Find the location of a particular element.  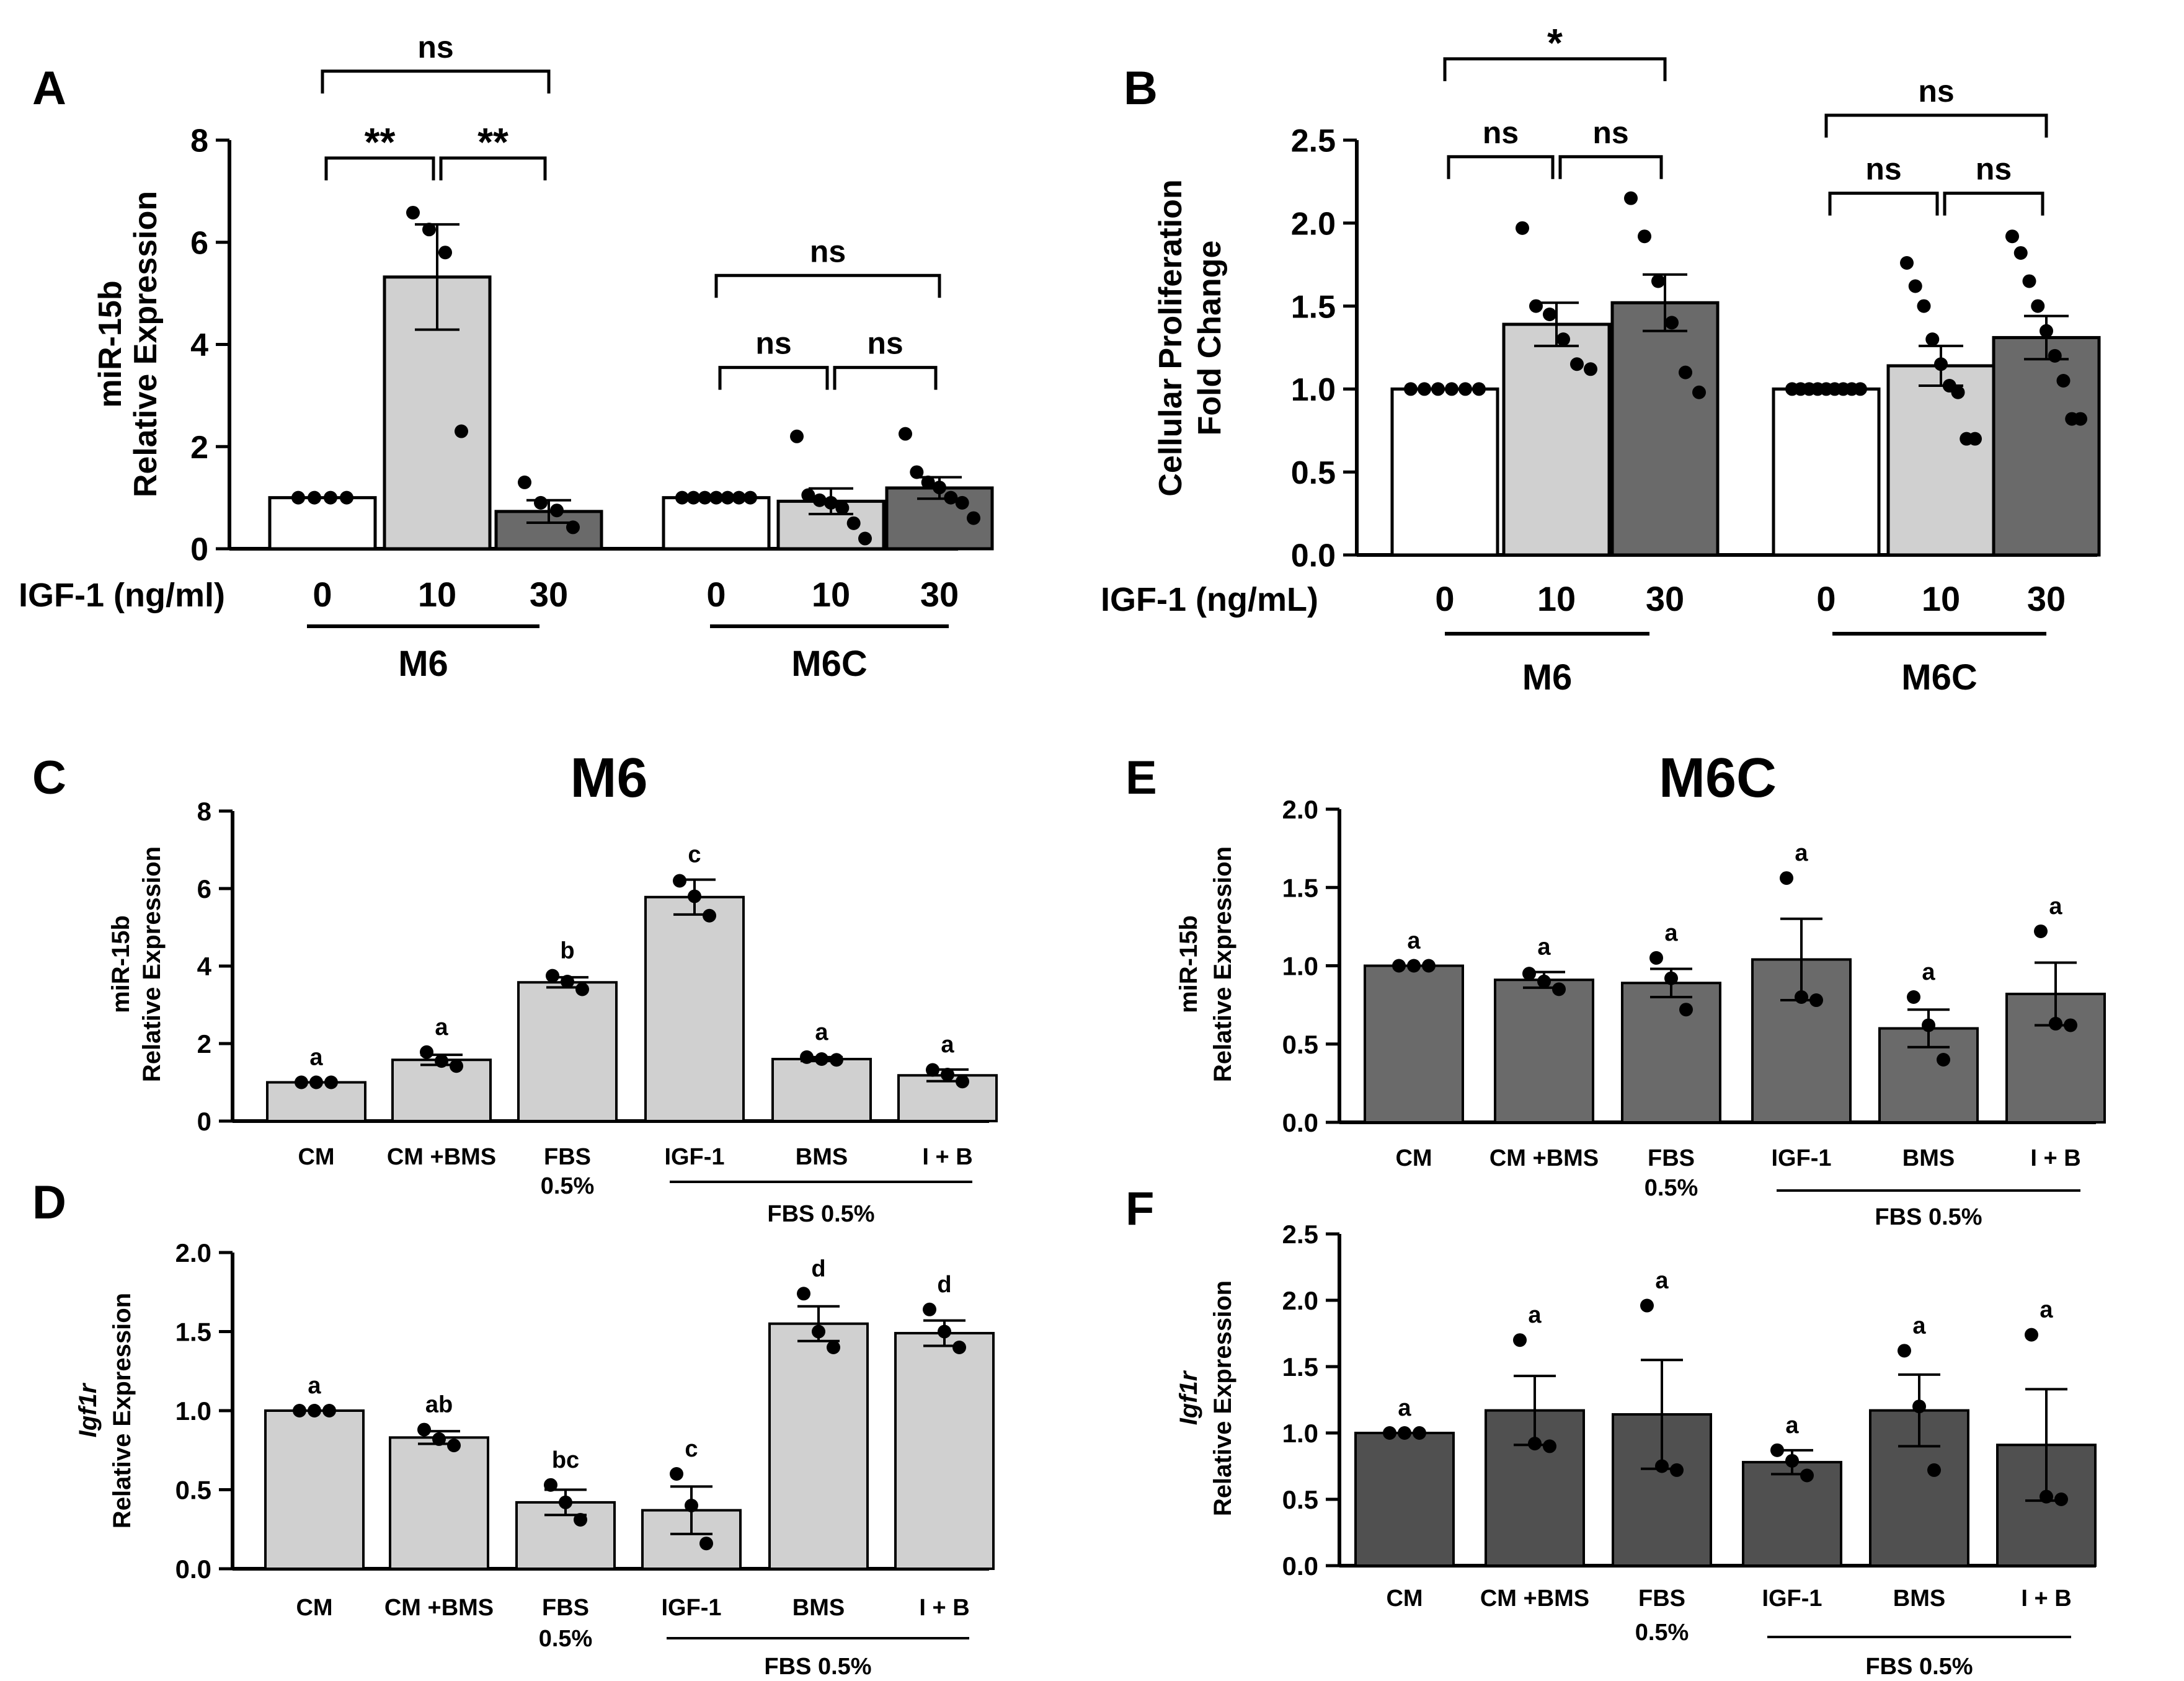

y-axis-label: Relative Expression is located at coordinates (1222, 1398).